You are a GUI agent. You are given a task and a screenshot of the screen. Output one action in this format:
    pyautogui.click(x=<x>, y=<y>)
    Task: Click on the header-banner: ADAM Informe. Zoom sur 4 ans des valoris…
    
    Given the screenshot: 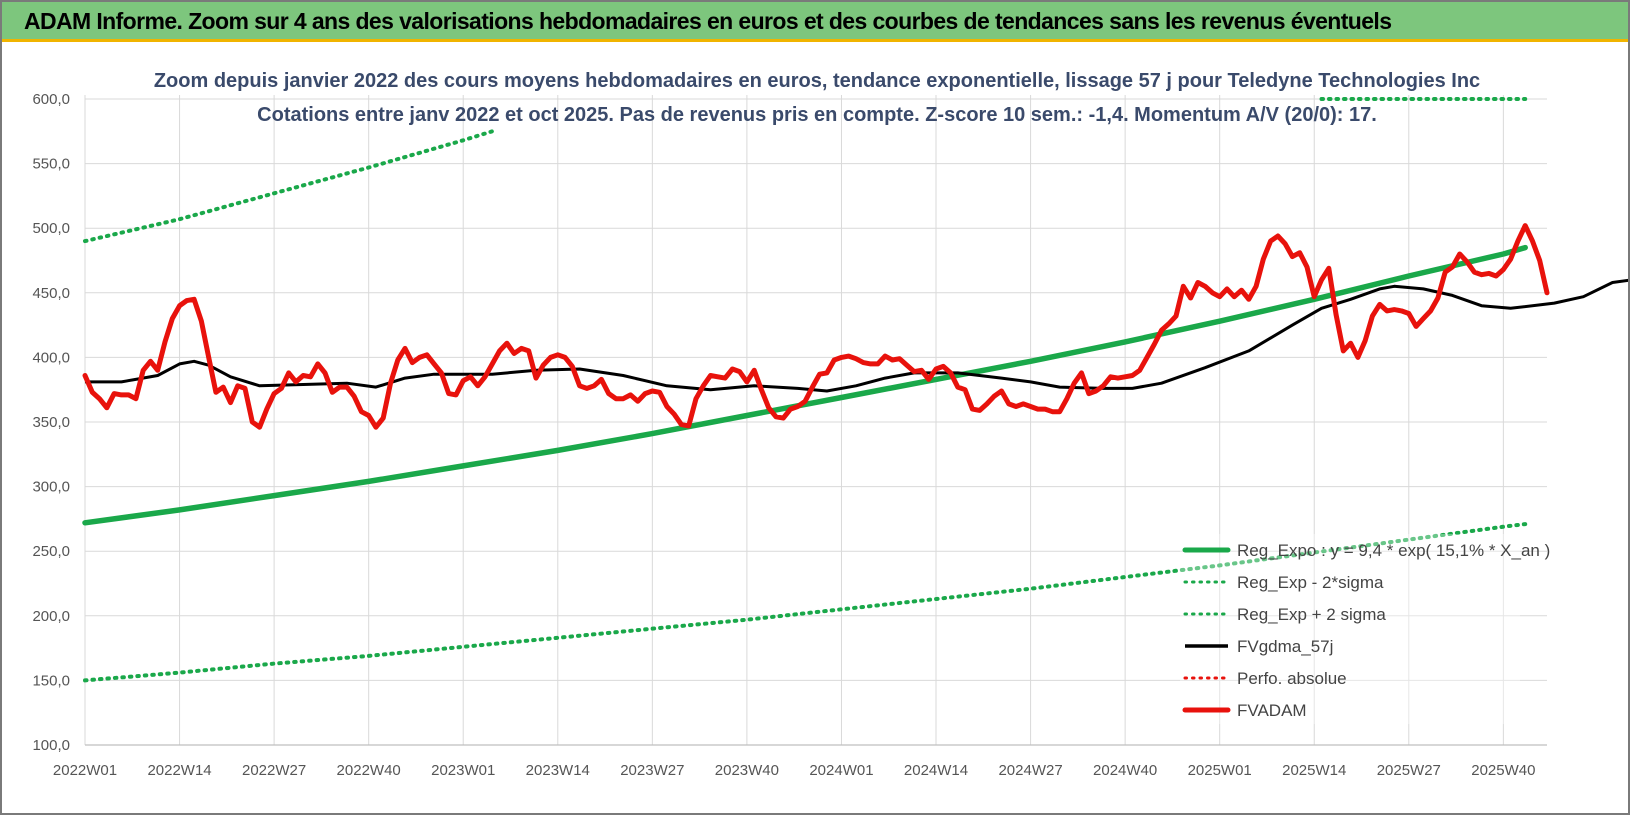 What is the action you would take?
    pyautogui.click(x=815, y=22)
    